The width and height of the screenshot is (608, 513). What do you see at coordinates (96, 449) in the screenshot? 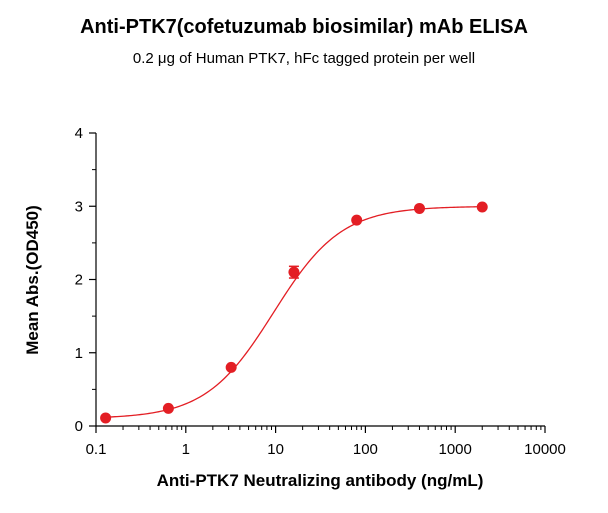
I see `x-tick-label: 0.1` at bounding box center [96, 449].